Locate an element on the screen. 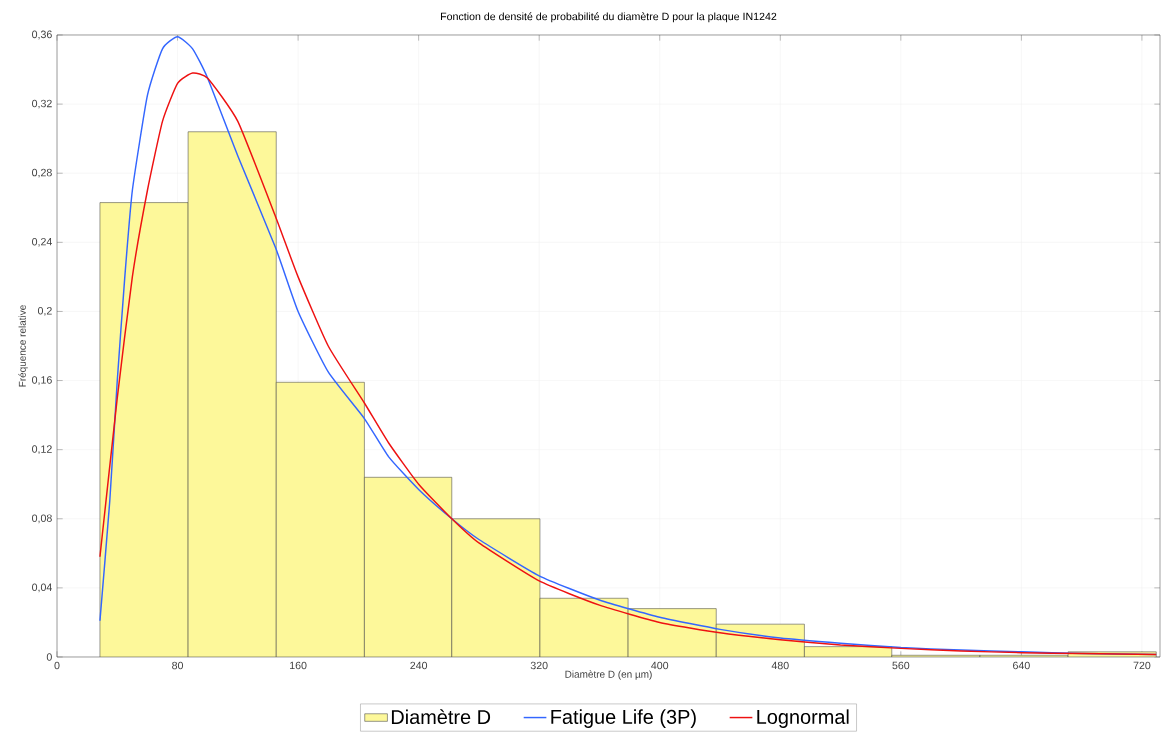  chart-title: Fonction de densité de probabilité du diamètre D pour la plaque IN1242 is located at coordinates (609, 17).